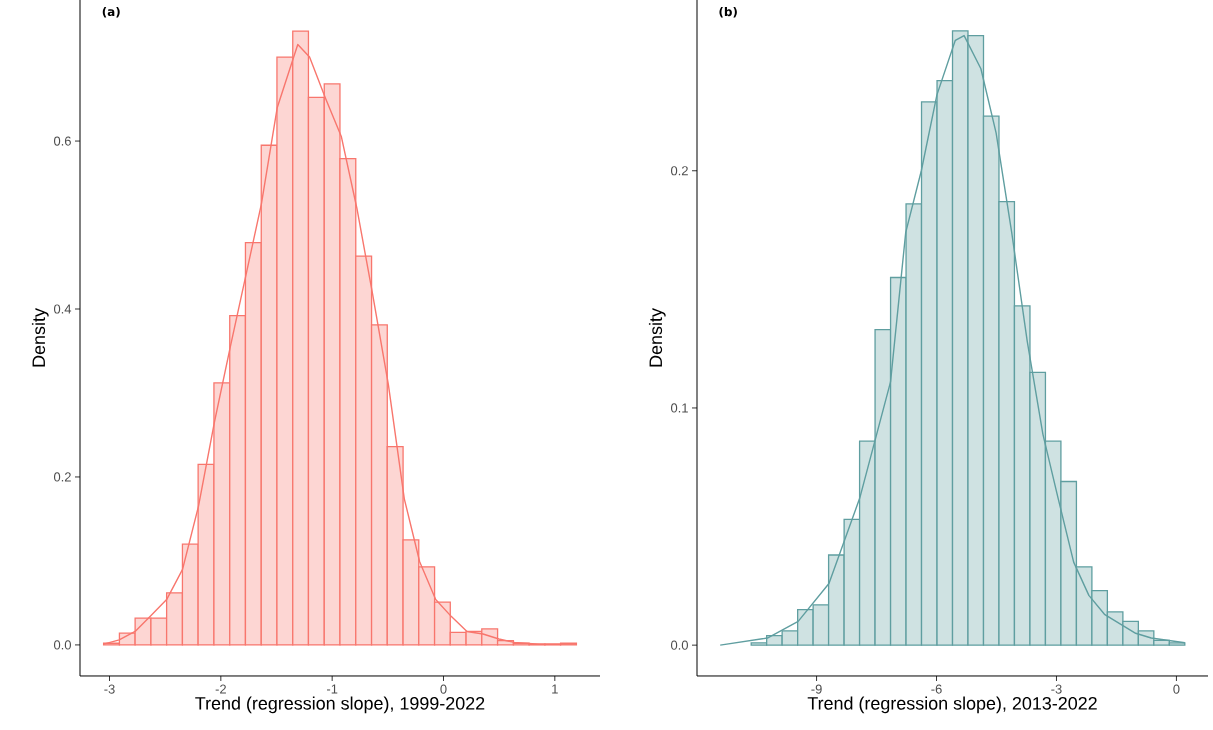 The image size is (1213, 730). I want to click on y-tick-label: 0.1, so click(679, 408).